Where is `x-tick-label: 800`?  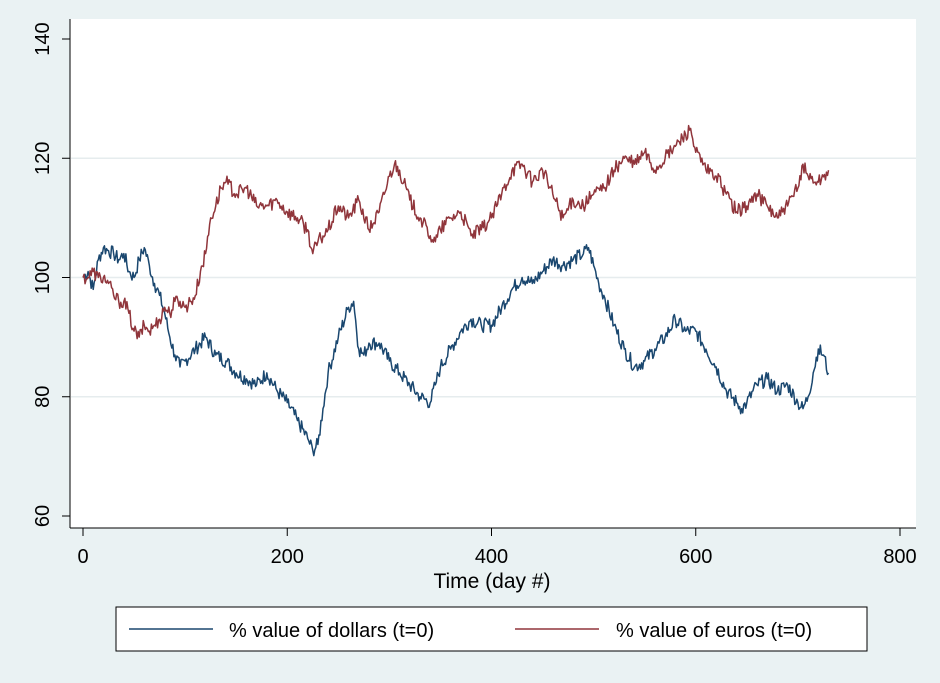 x-tick-label: 800 is located at coordinates (899, 557).